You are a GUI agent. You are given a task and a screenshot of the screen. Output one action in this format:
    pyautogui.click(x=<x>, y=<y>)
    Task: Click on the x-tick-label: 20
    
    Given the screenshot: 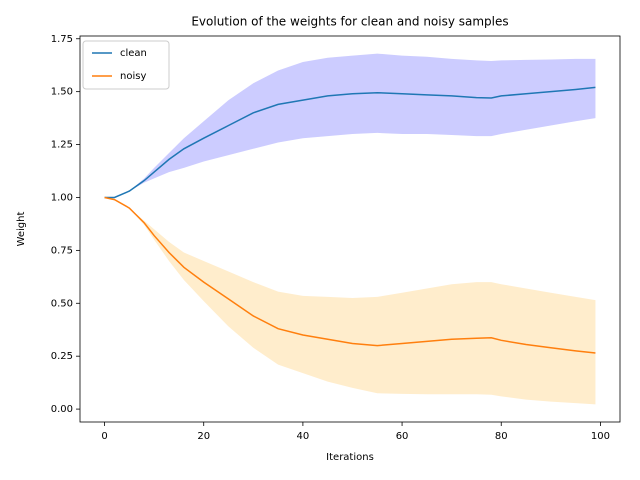 What is the action you would take?
    pyautogui.click(x=203, y=436)
    